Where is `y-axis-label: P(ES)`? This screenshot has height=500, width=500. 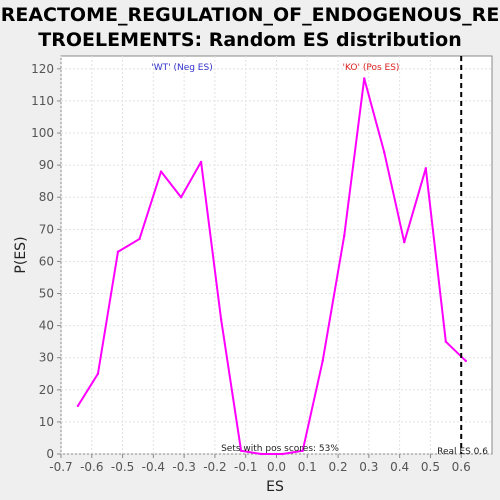
y-axis-label: P(ES) is located at coordinates (21, 254).